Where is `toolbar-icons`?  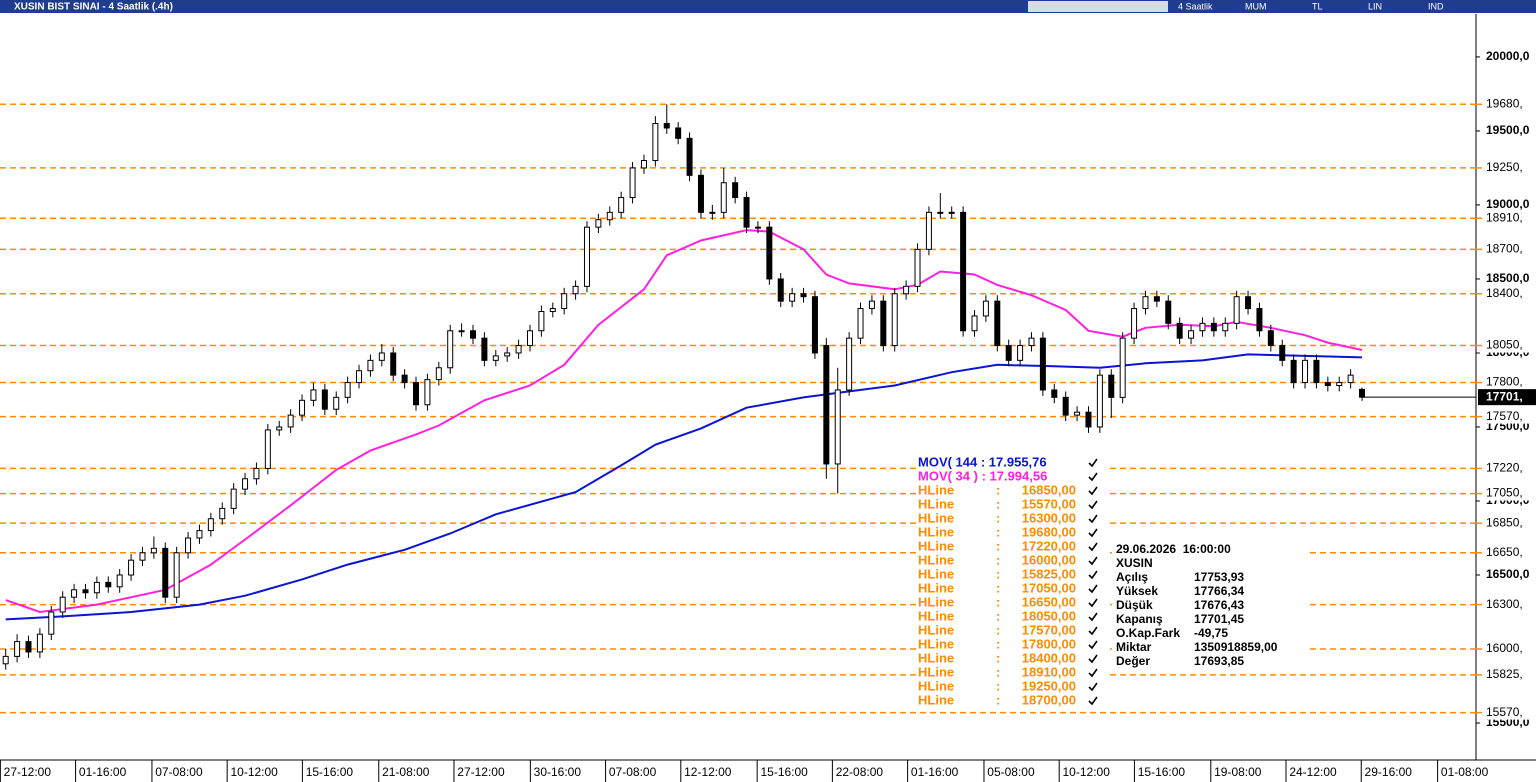 toolbar-icons is located at coordinates (1098, 6).